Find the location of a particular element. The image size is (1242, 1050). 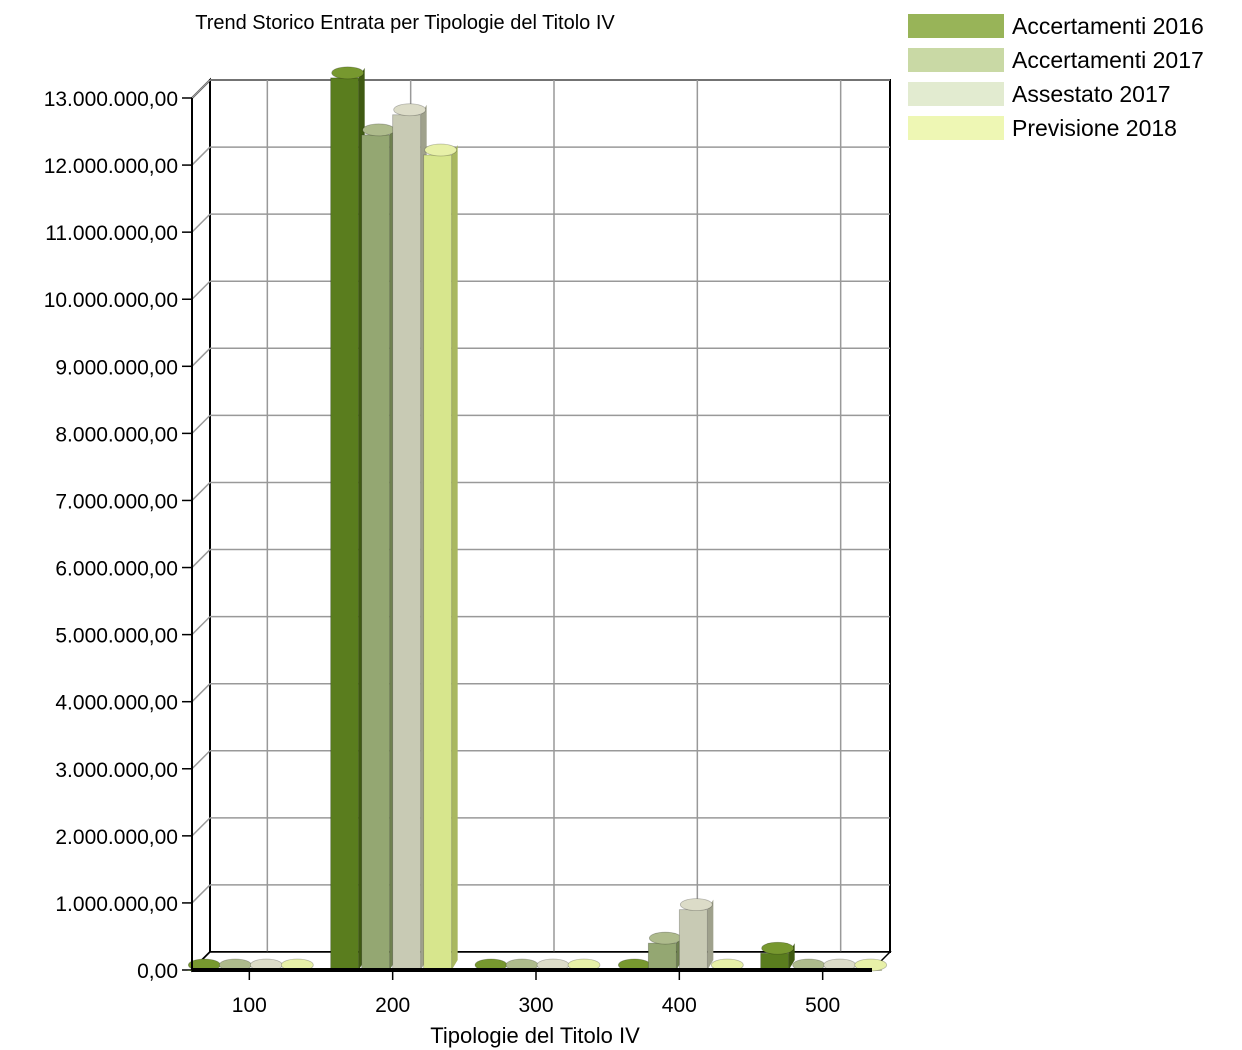

y-tick-label: 8.000.000,00 is located at coordinates (116, 434).